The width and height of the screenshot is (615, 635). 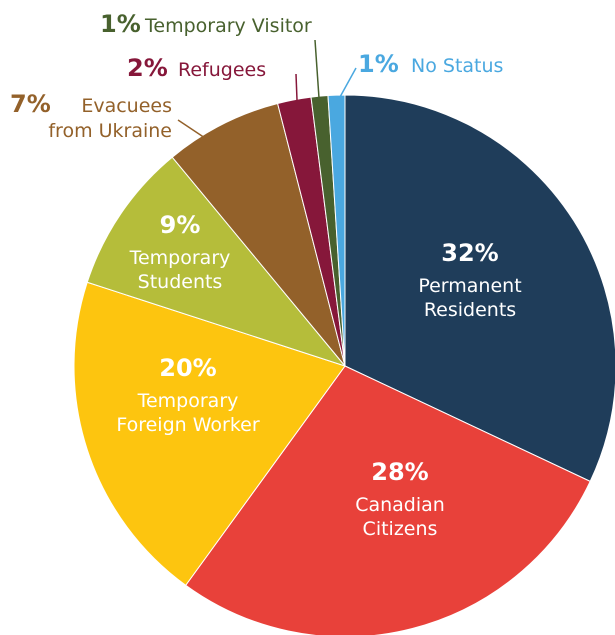 I want to click on slice-label: Temporary Visitor, so click(x=228, y=26).